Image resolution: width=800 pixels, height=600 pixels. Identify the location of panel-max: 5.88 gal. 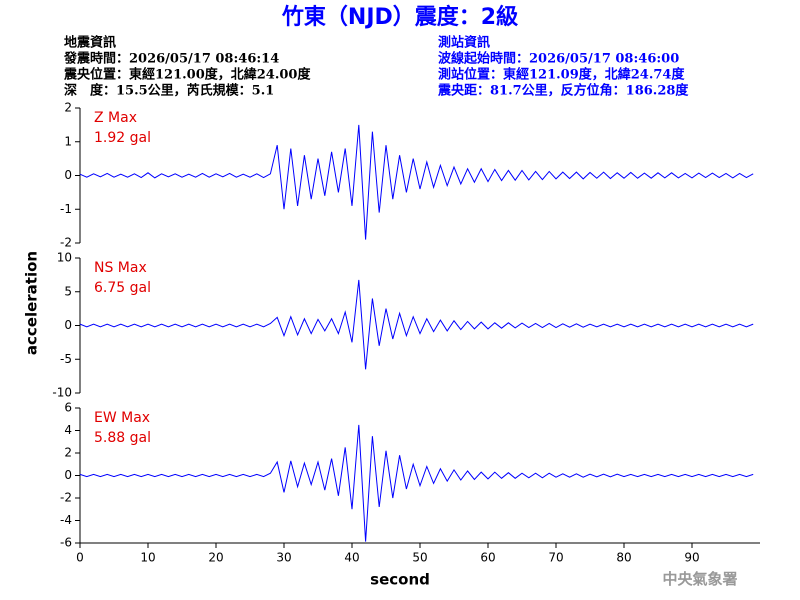
(122, 438).